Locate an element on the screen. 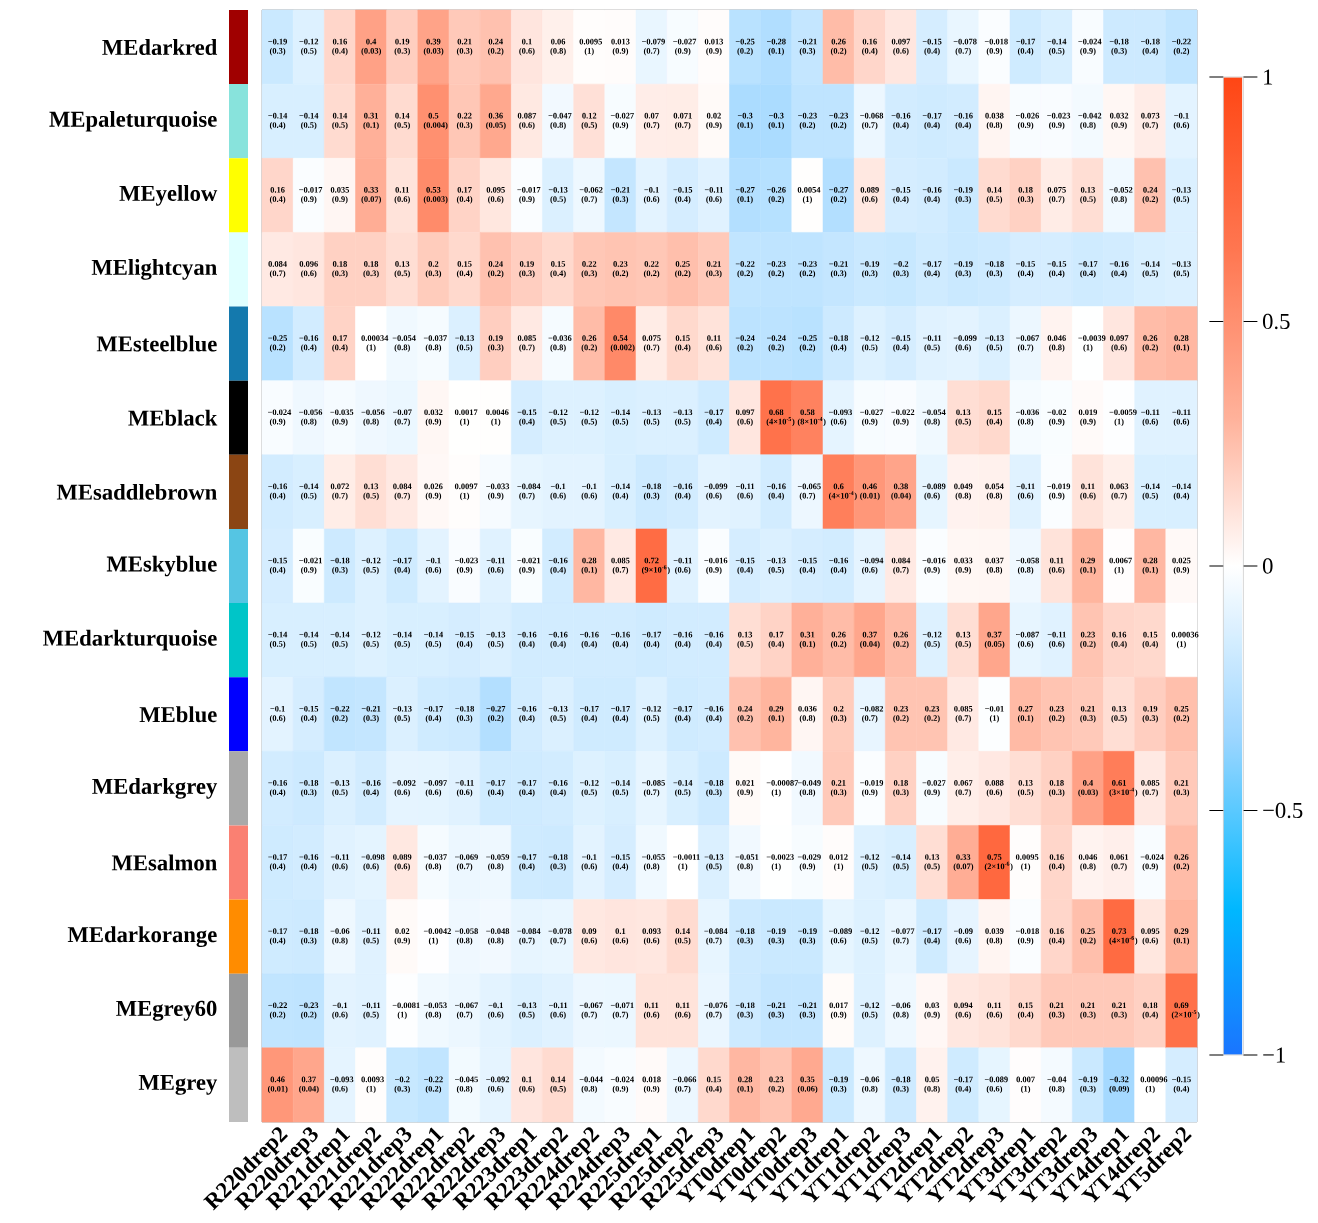 The width and height of the screenshot is (1318, 1223). data-label: 0.29 (0.1) is located at coordinates (776, 714).